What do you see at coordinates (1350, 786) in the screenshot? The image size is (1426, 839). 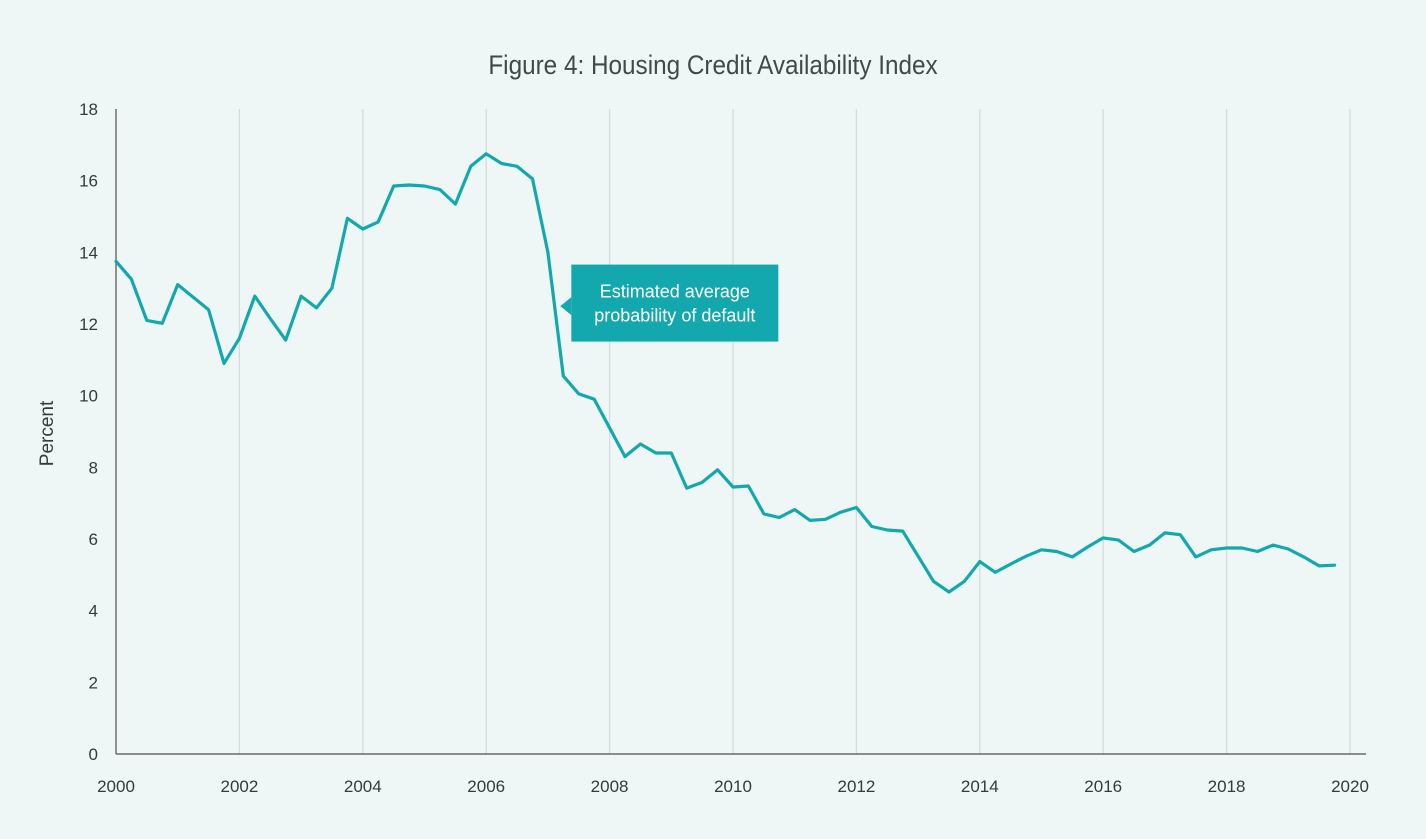 I see `x-tick-label: 2020` at bounding box center [1350, 786].